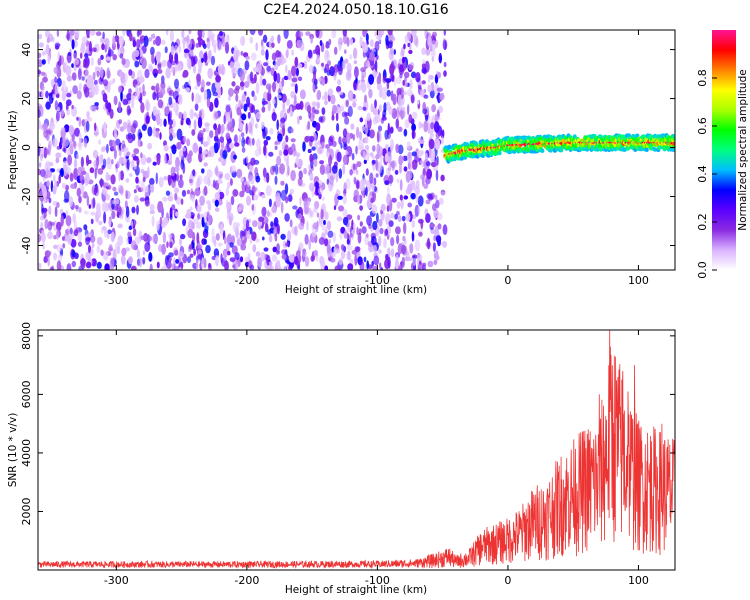  Describe the element at coordinates (702, 222) in the screenshot. I see `colorbar-tick-label: 0.2` at that location.